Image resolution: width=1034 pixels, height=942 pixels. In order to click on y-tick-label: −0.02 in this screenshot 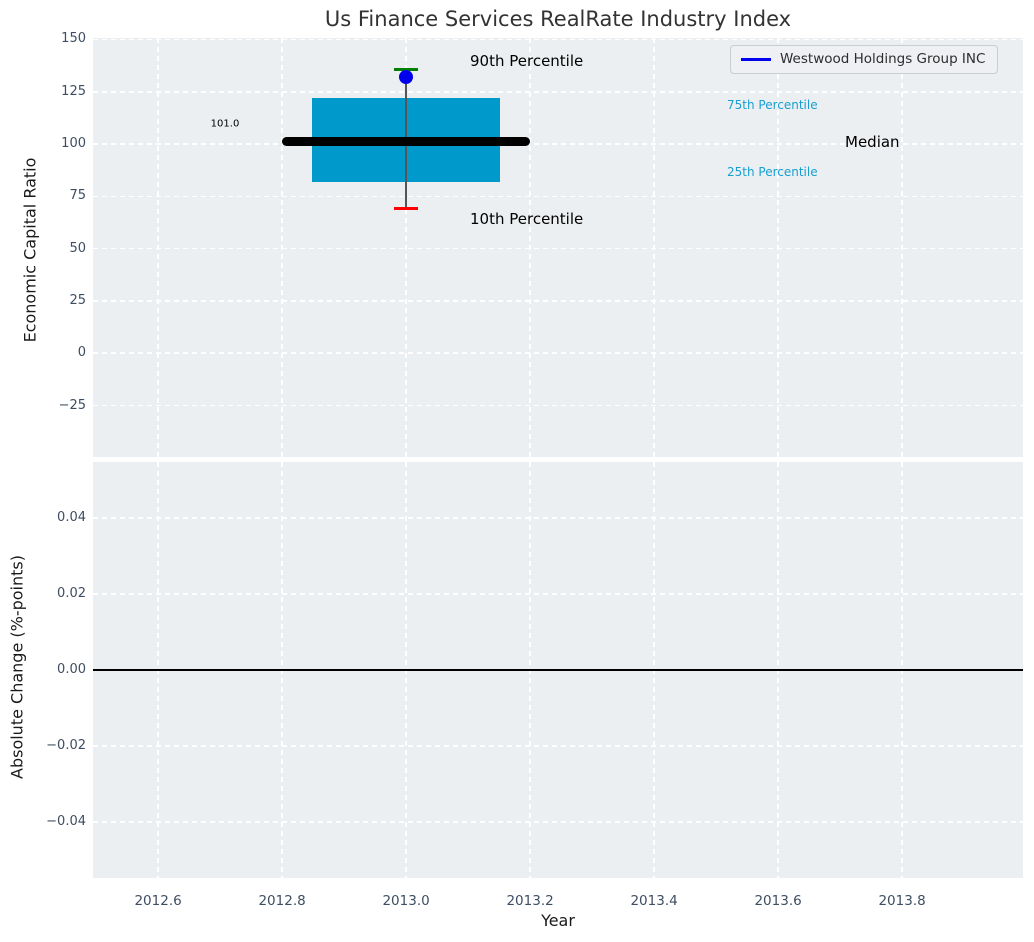, I will do `click(66, 746)`.